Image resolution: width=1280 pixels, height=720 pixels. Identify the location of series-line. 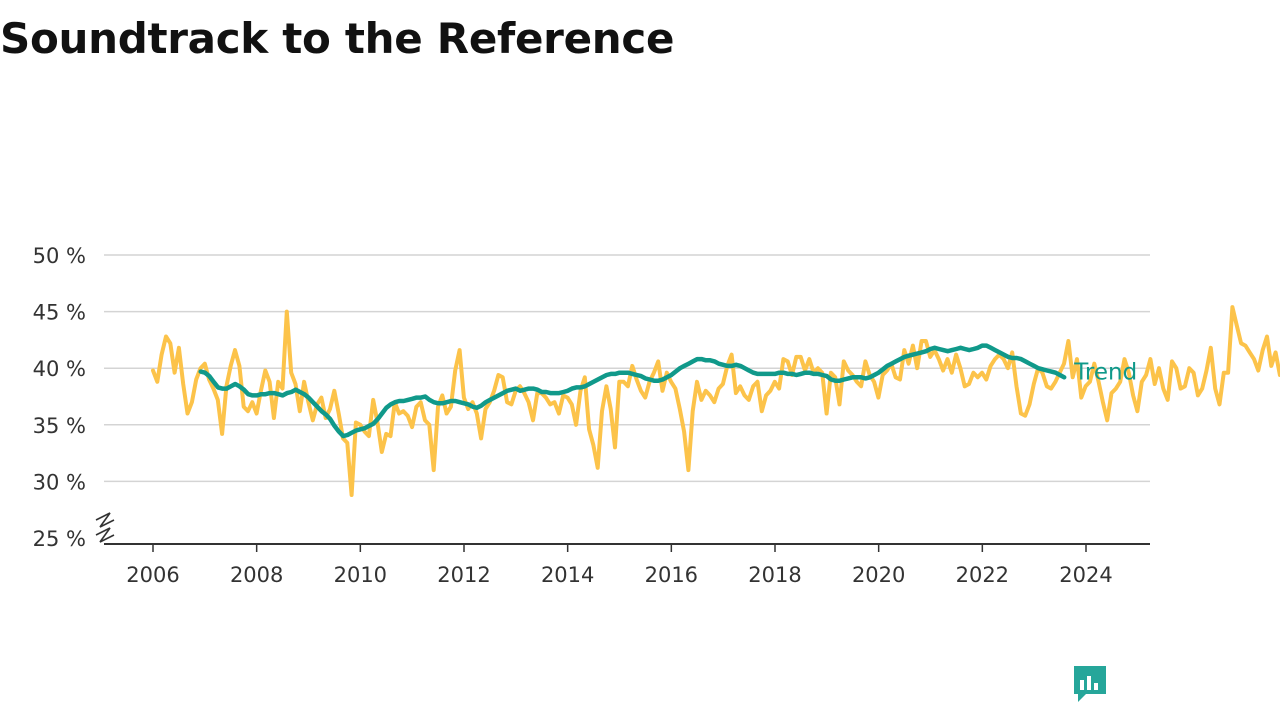
(632, 391).